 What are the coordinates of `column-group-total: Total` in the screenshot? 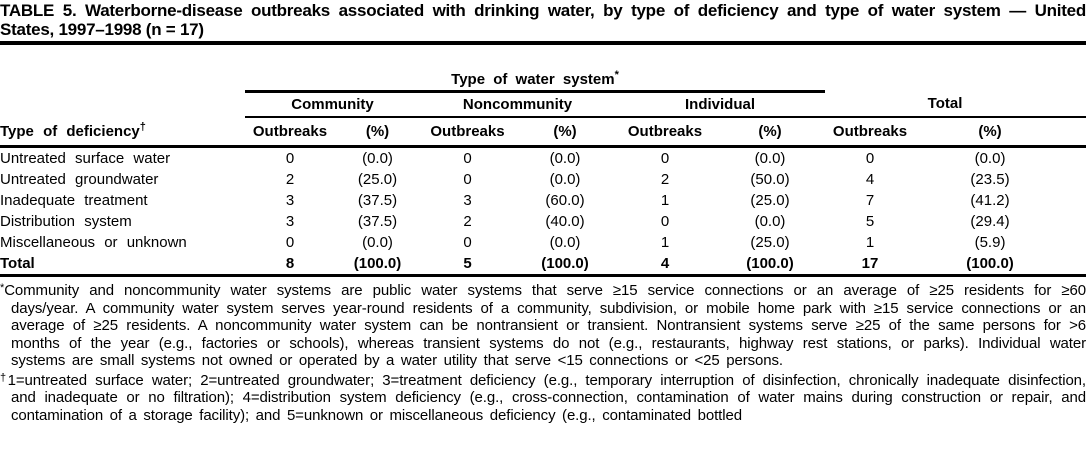 It's located at (945, 104).